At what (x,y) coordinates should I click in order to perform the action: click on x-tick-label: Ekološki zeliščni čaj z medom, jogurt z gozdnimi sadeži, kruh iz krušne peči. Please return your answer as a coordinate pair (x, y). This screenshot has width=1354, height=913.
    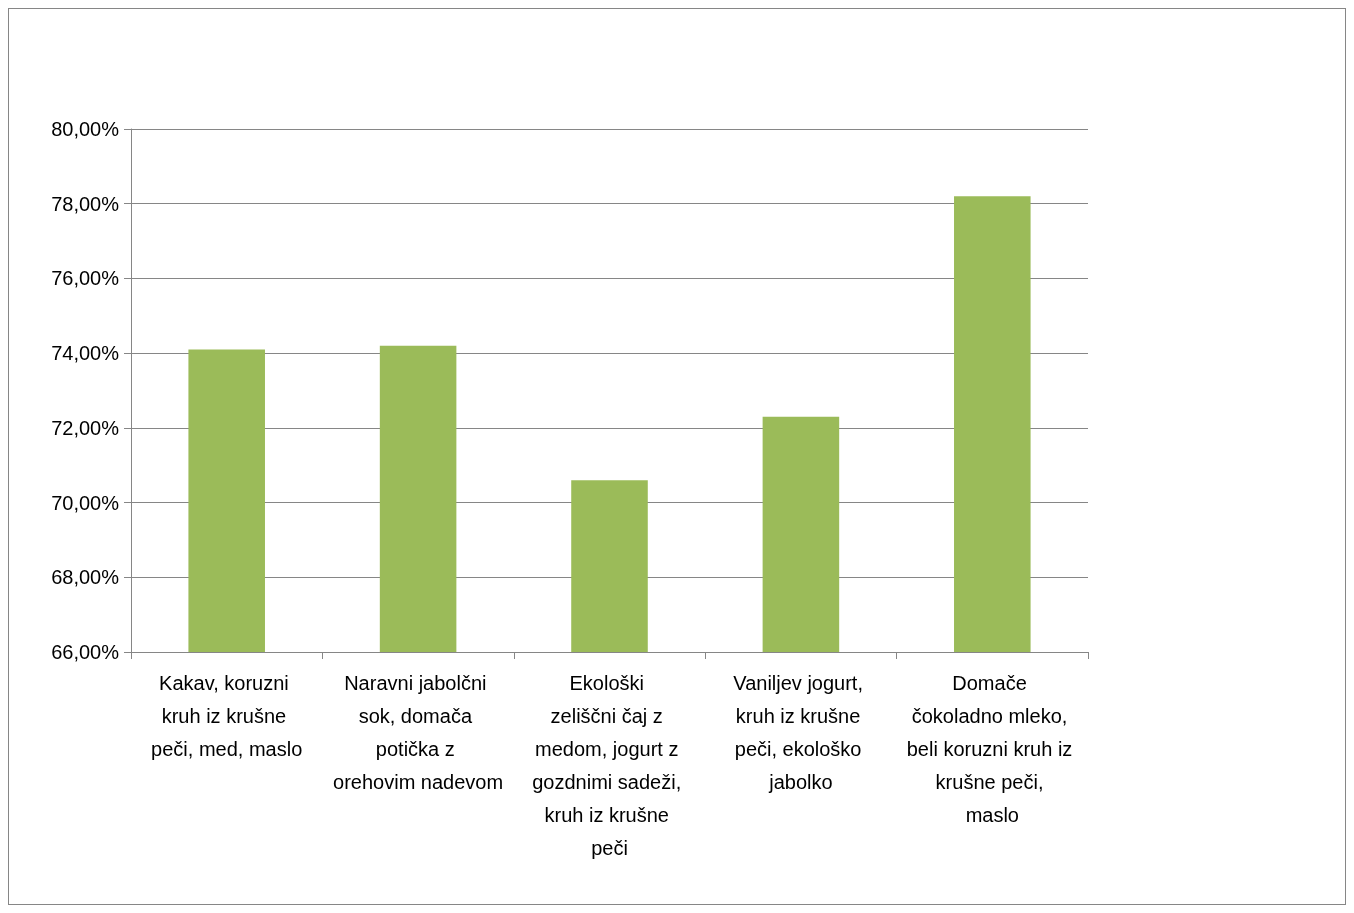
    Looking at the image, I should click on (609, 765).